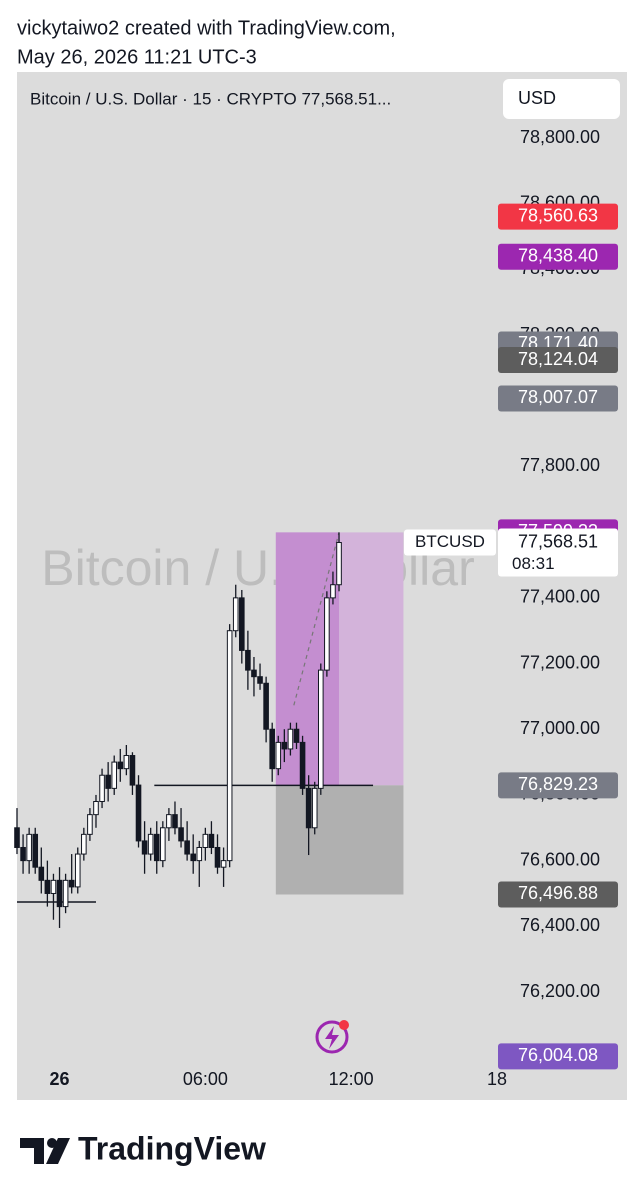  Describe the element at coordinates (558, 552) in the screenshot. I see `current-price-tag` at that location.